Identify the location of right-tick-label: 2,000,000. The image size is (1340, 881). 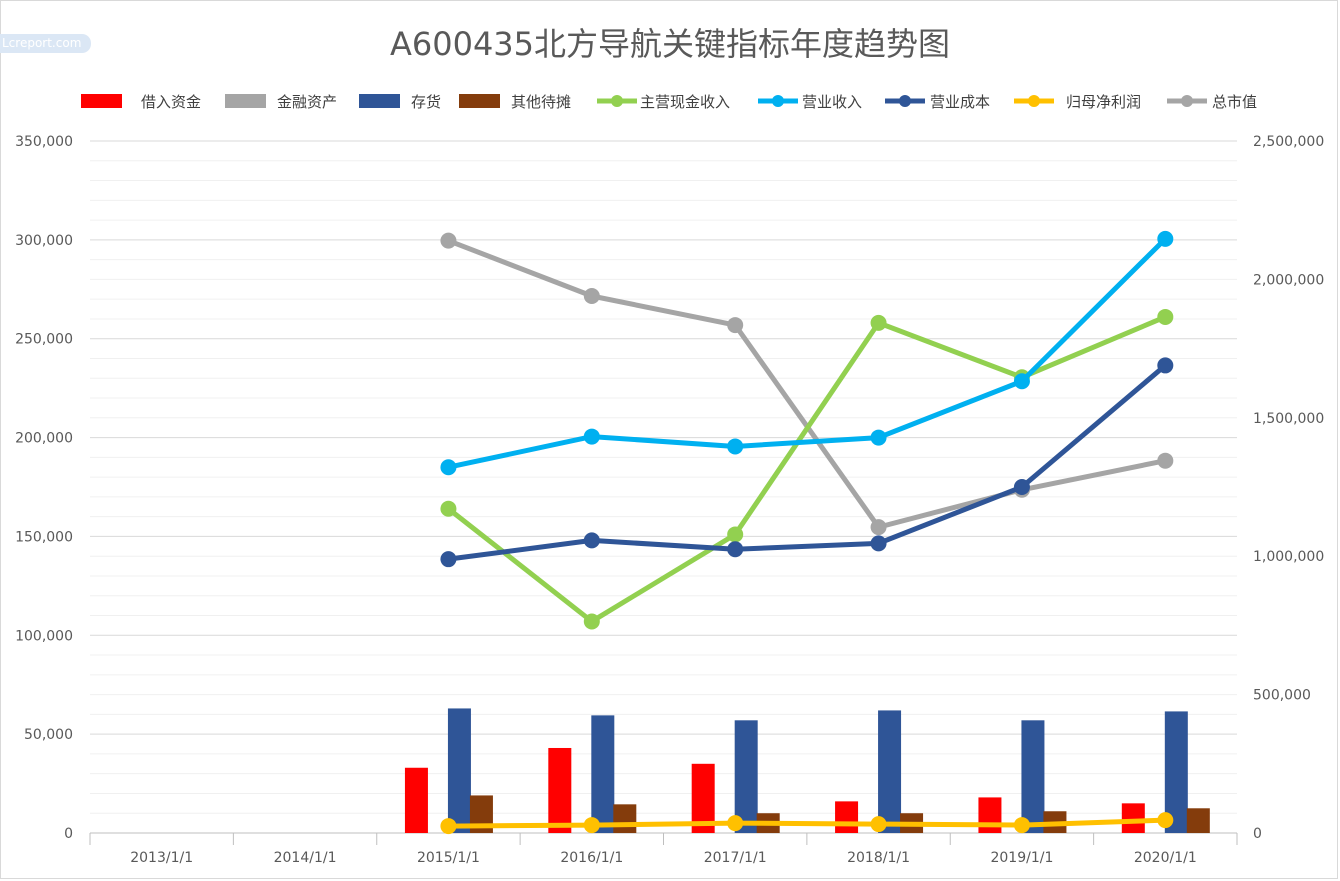
(1288, 280).